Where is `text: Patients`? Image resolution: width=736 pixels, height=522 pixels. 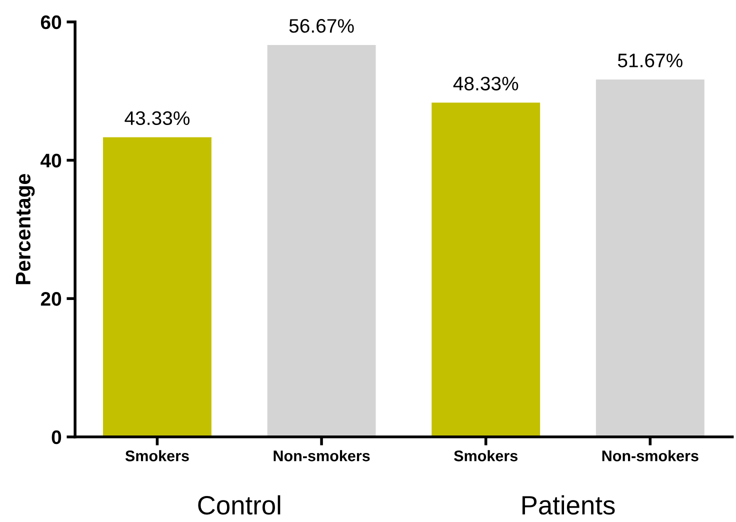
text: Patients is located at coordinates (568, 505).